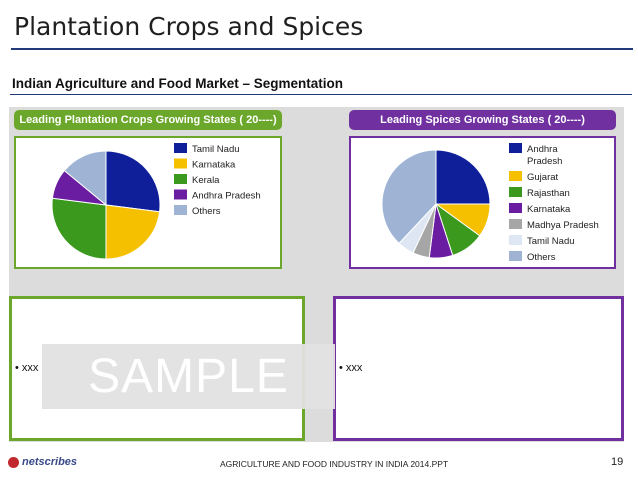 Image resolution: width=638 pixels, height=479 pixels. Describe the element at coordinates (13, 462) in the screenshot. I see `logo-mark-icon` at that location.